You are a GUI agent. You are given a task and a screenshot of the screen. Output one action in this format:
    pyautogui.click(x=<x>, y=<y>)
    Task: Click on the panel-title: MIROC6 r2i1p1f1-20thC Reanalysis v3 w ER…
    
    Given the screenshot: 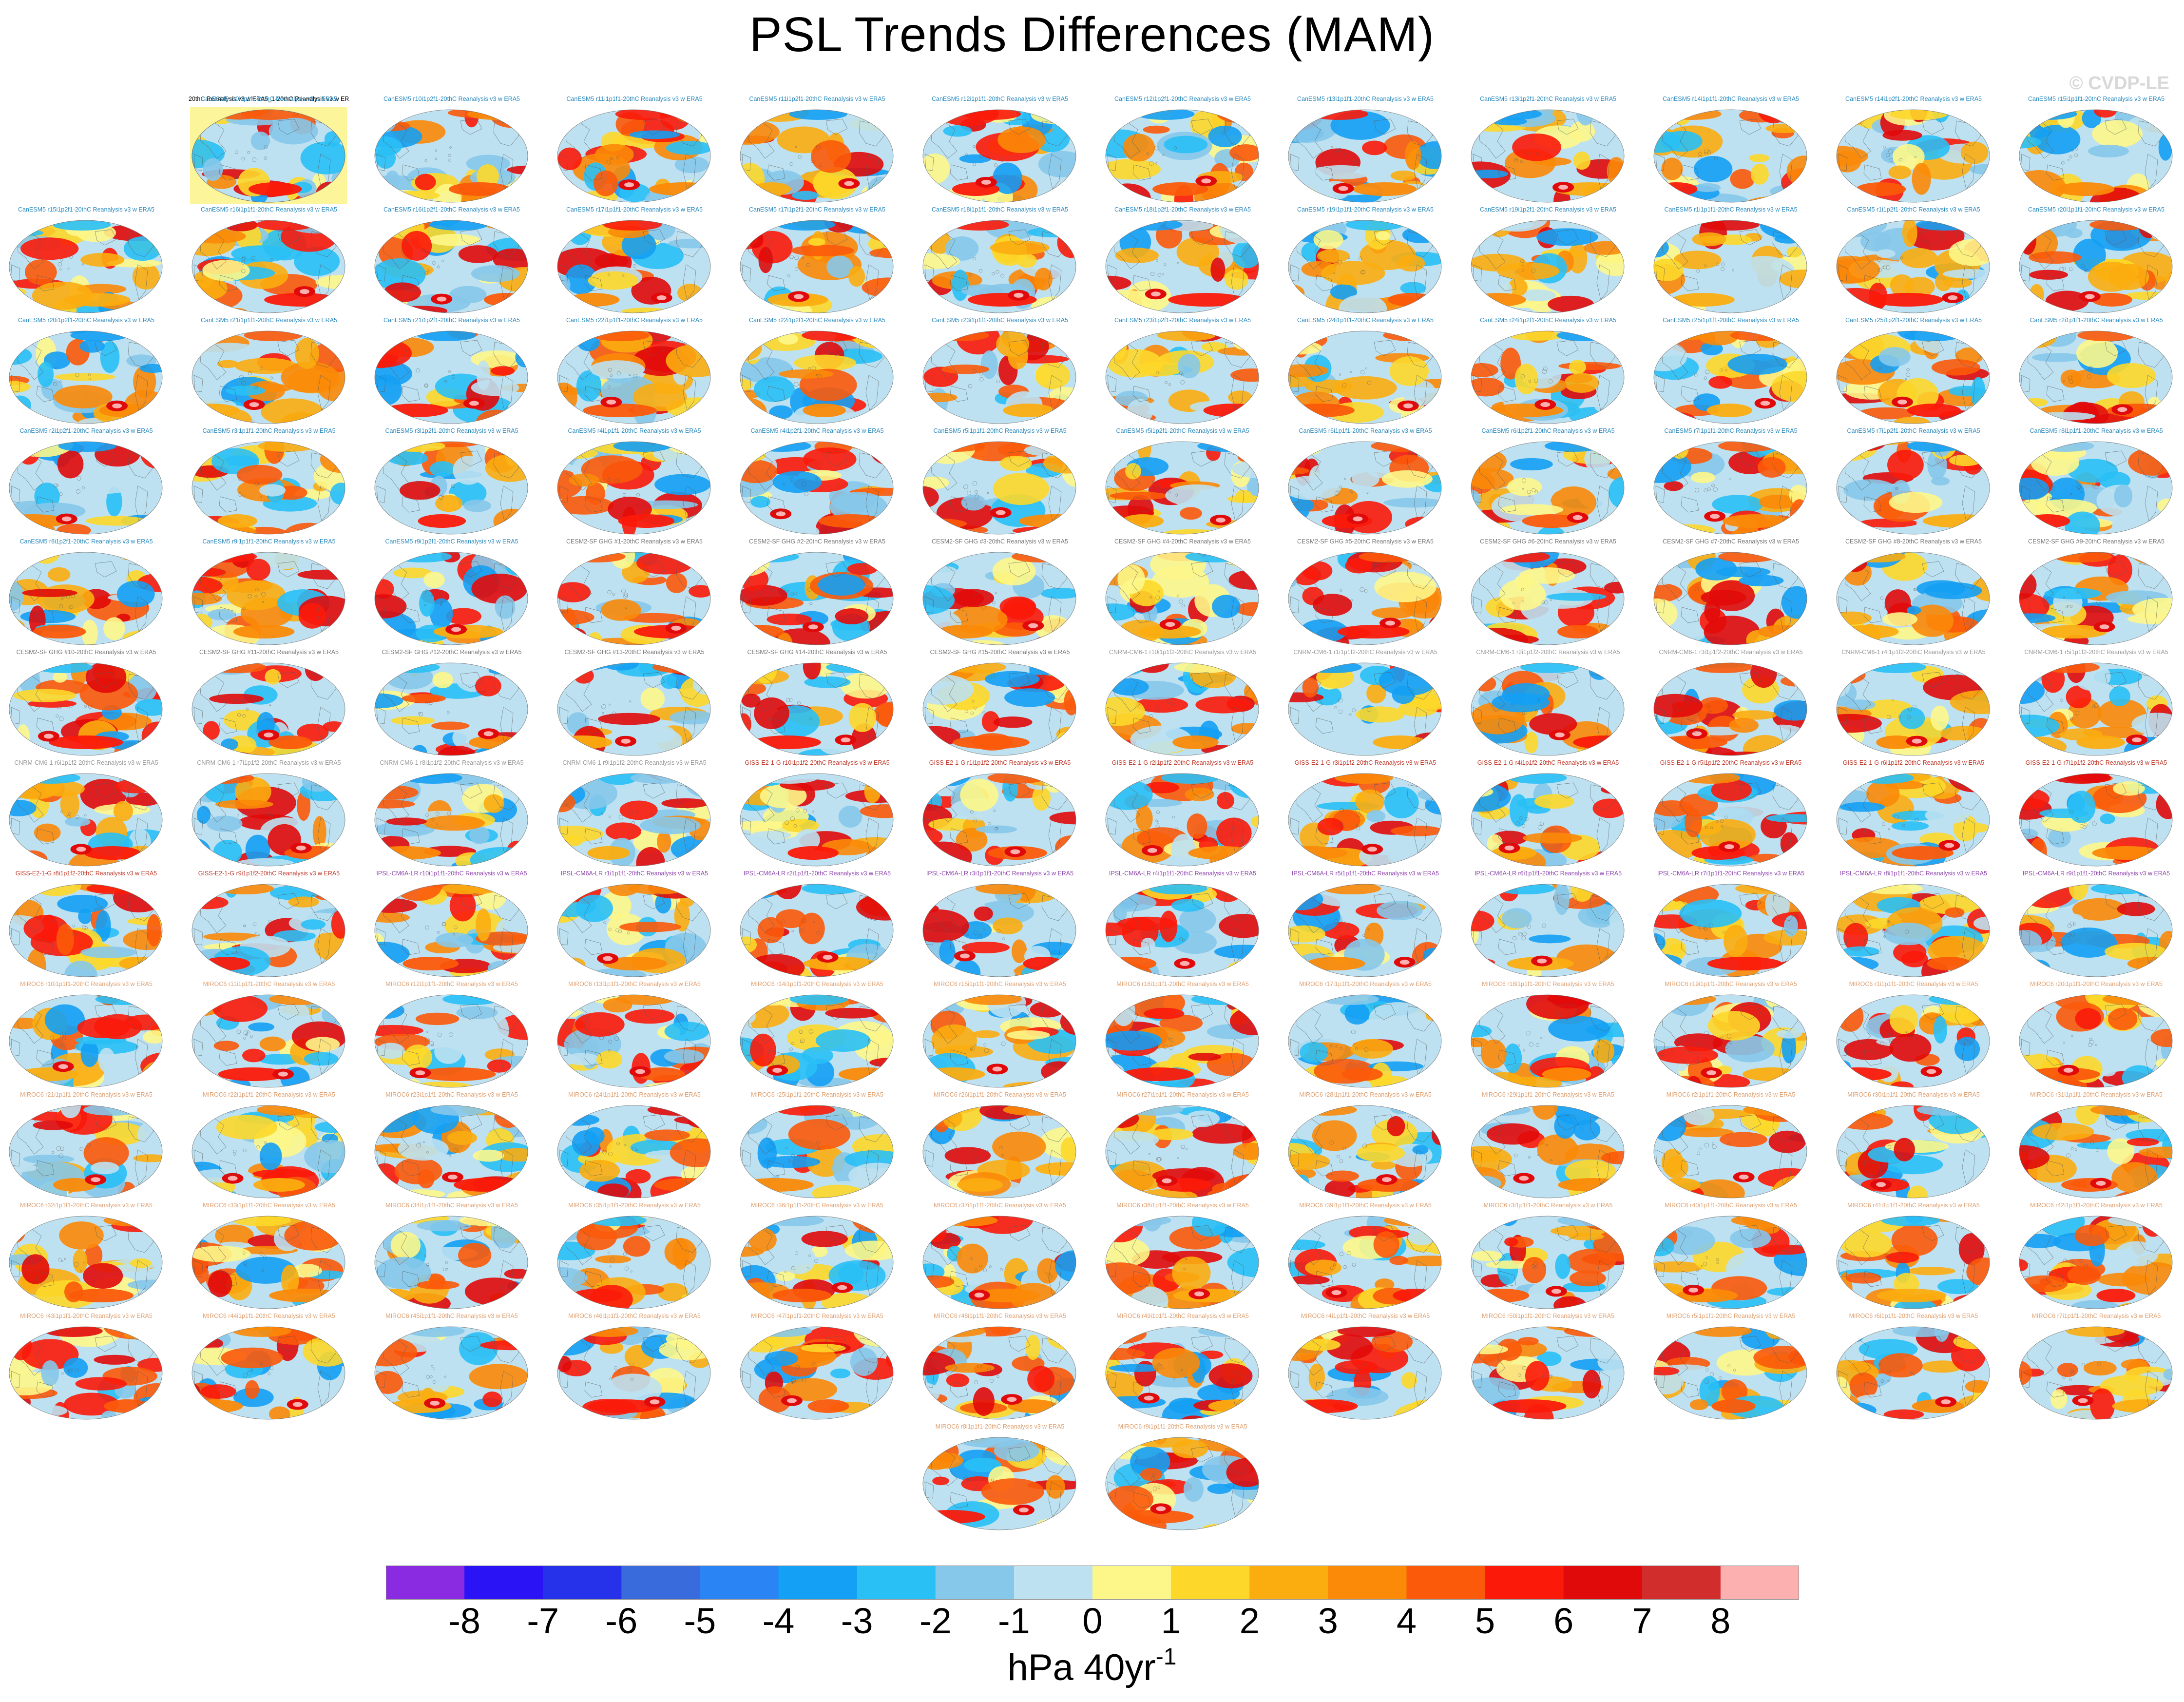 What is the action you would take?
    pyautogui.click(x=1731, y=1095)
    